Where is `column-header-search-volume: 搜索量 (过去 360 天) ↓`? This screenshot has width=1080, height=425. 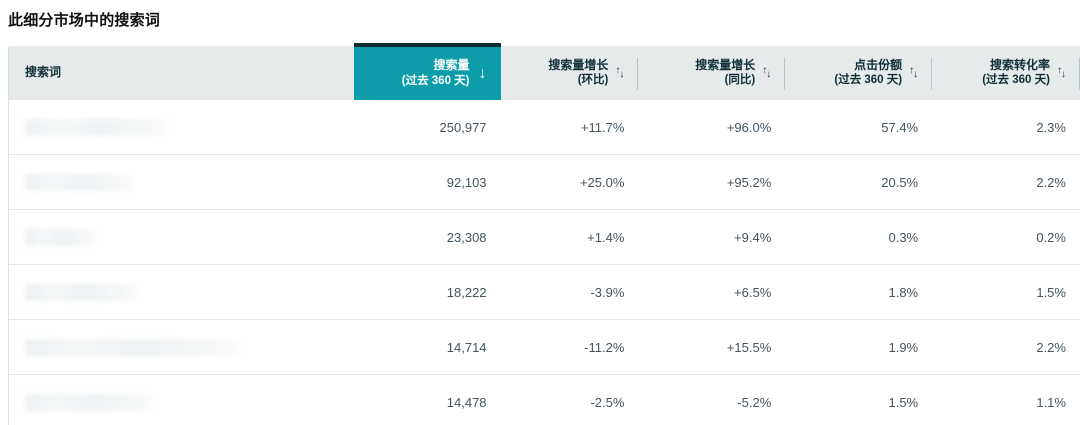 column-header-search-volume: 搜索量 (过去 360 天) ↓ is located at coordinates (427, 71).